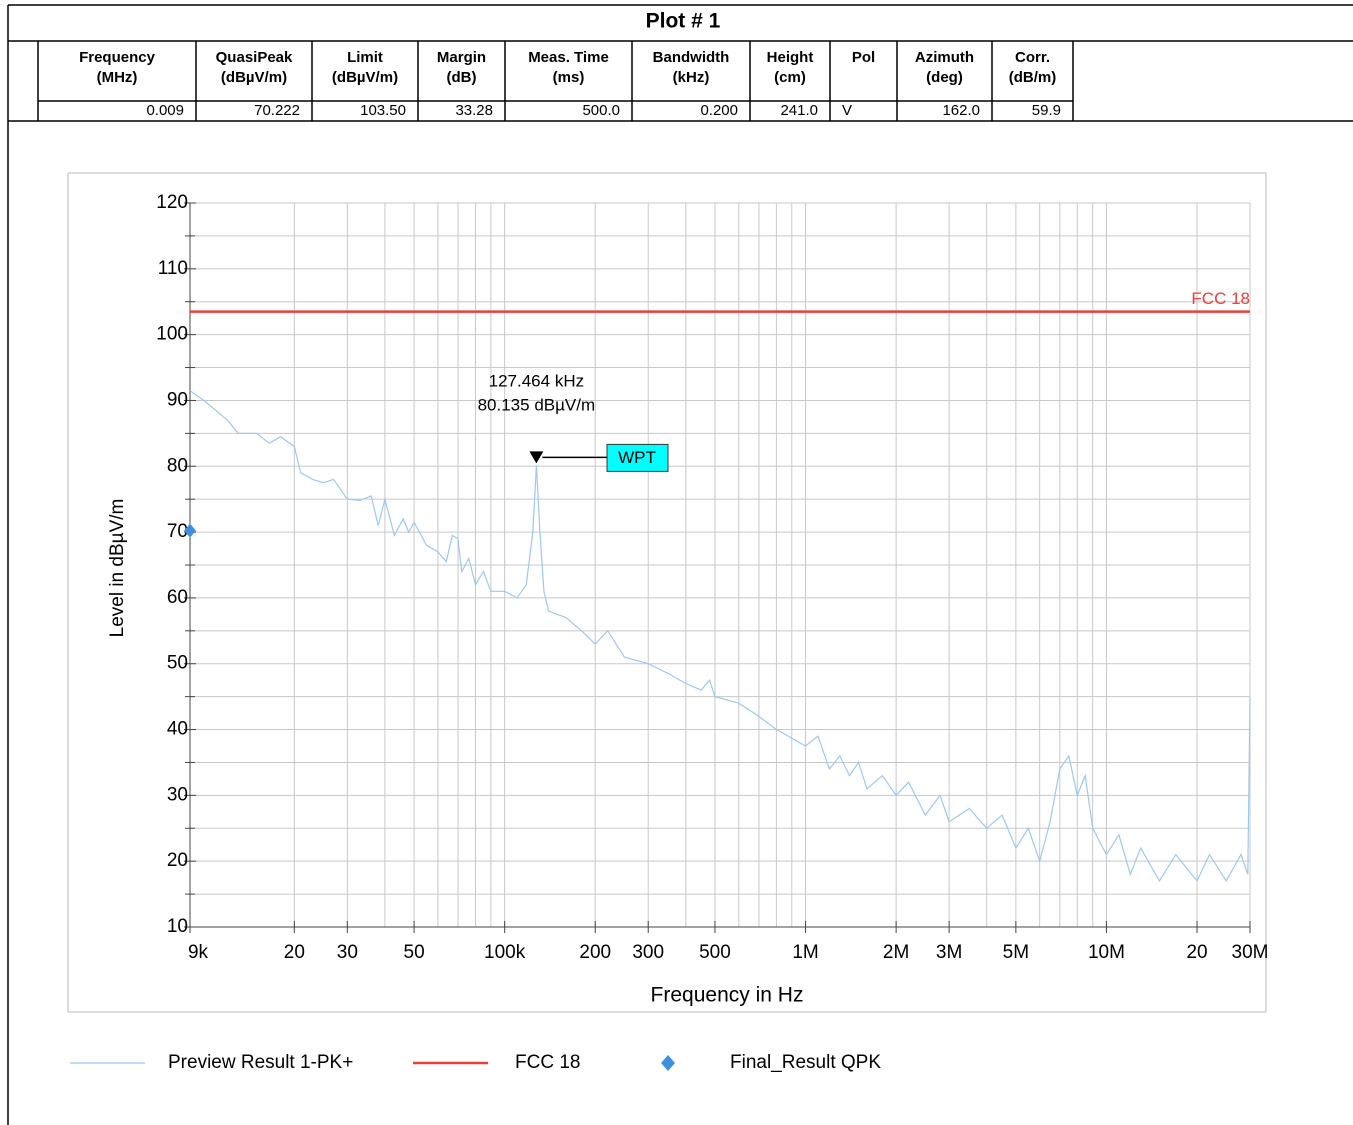  I want to click on x-tick-label: 200, so click(595, 952).